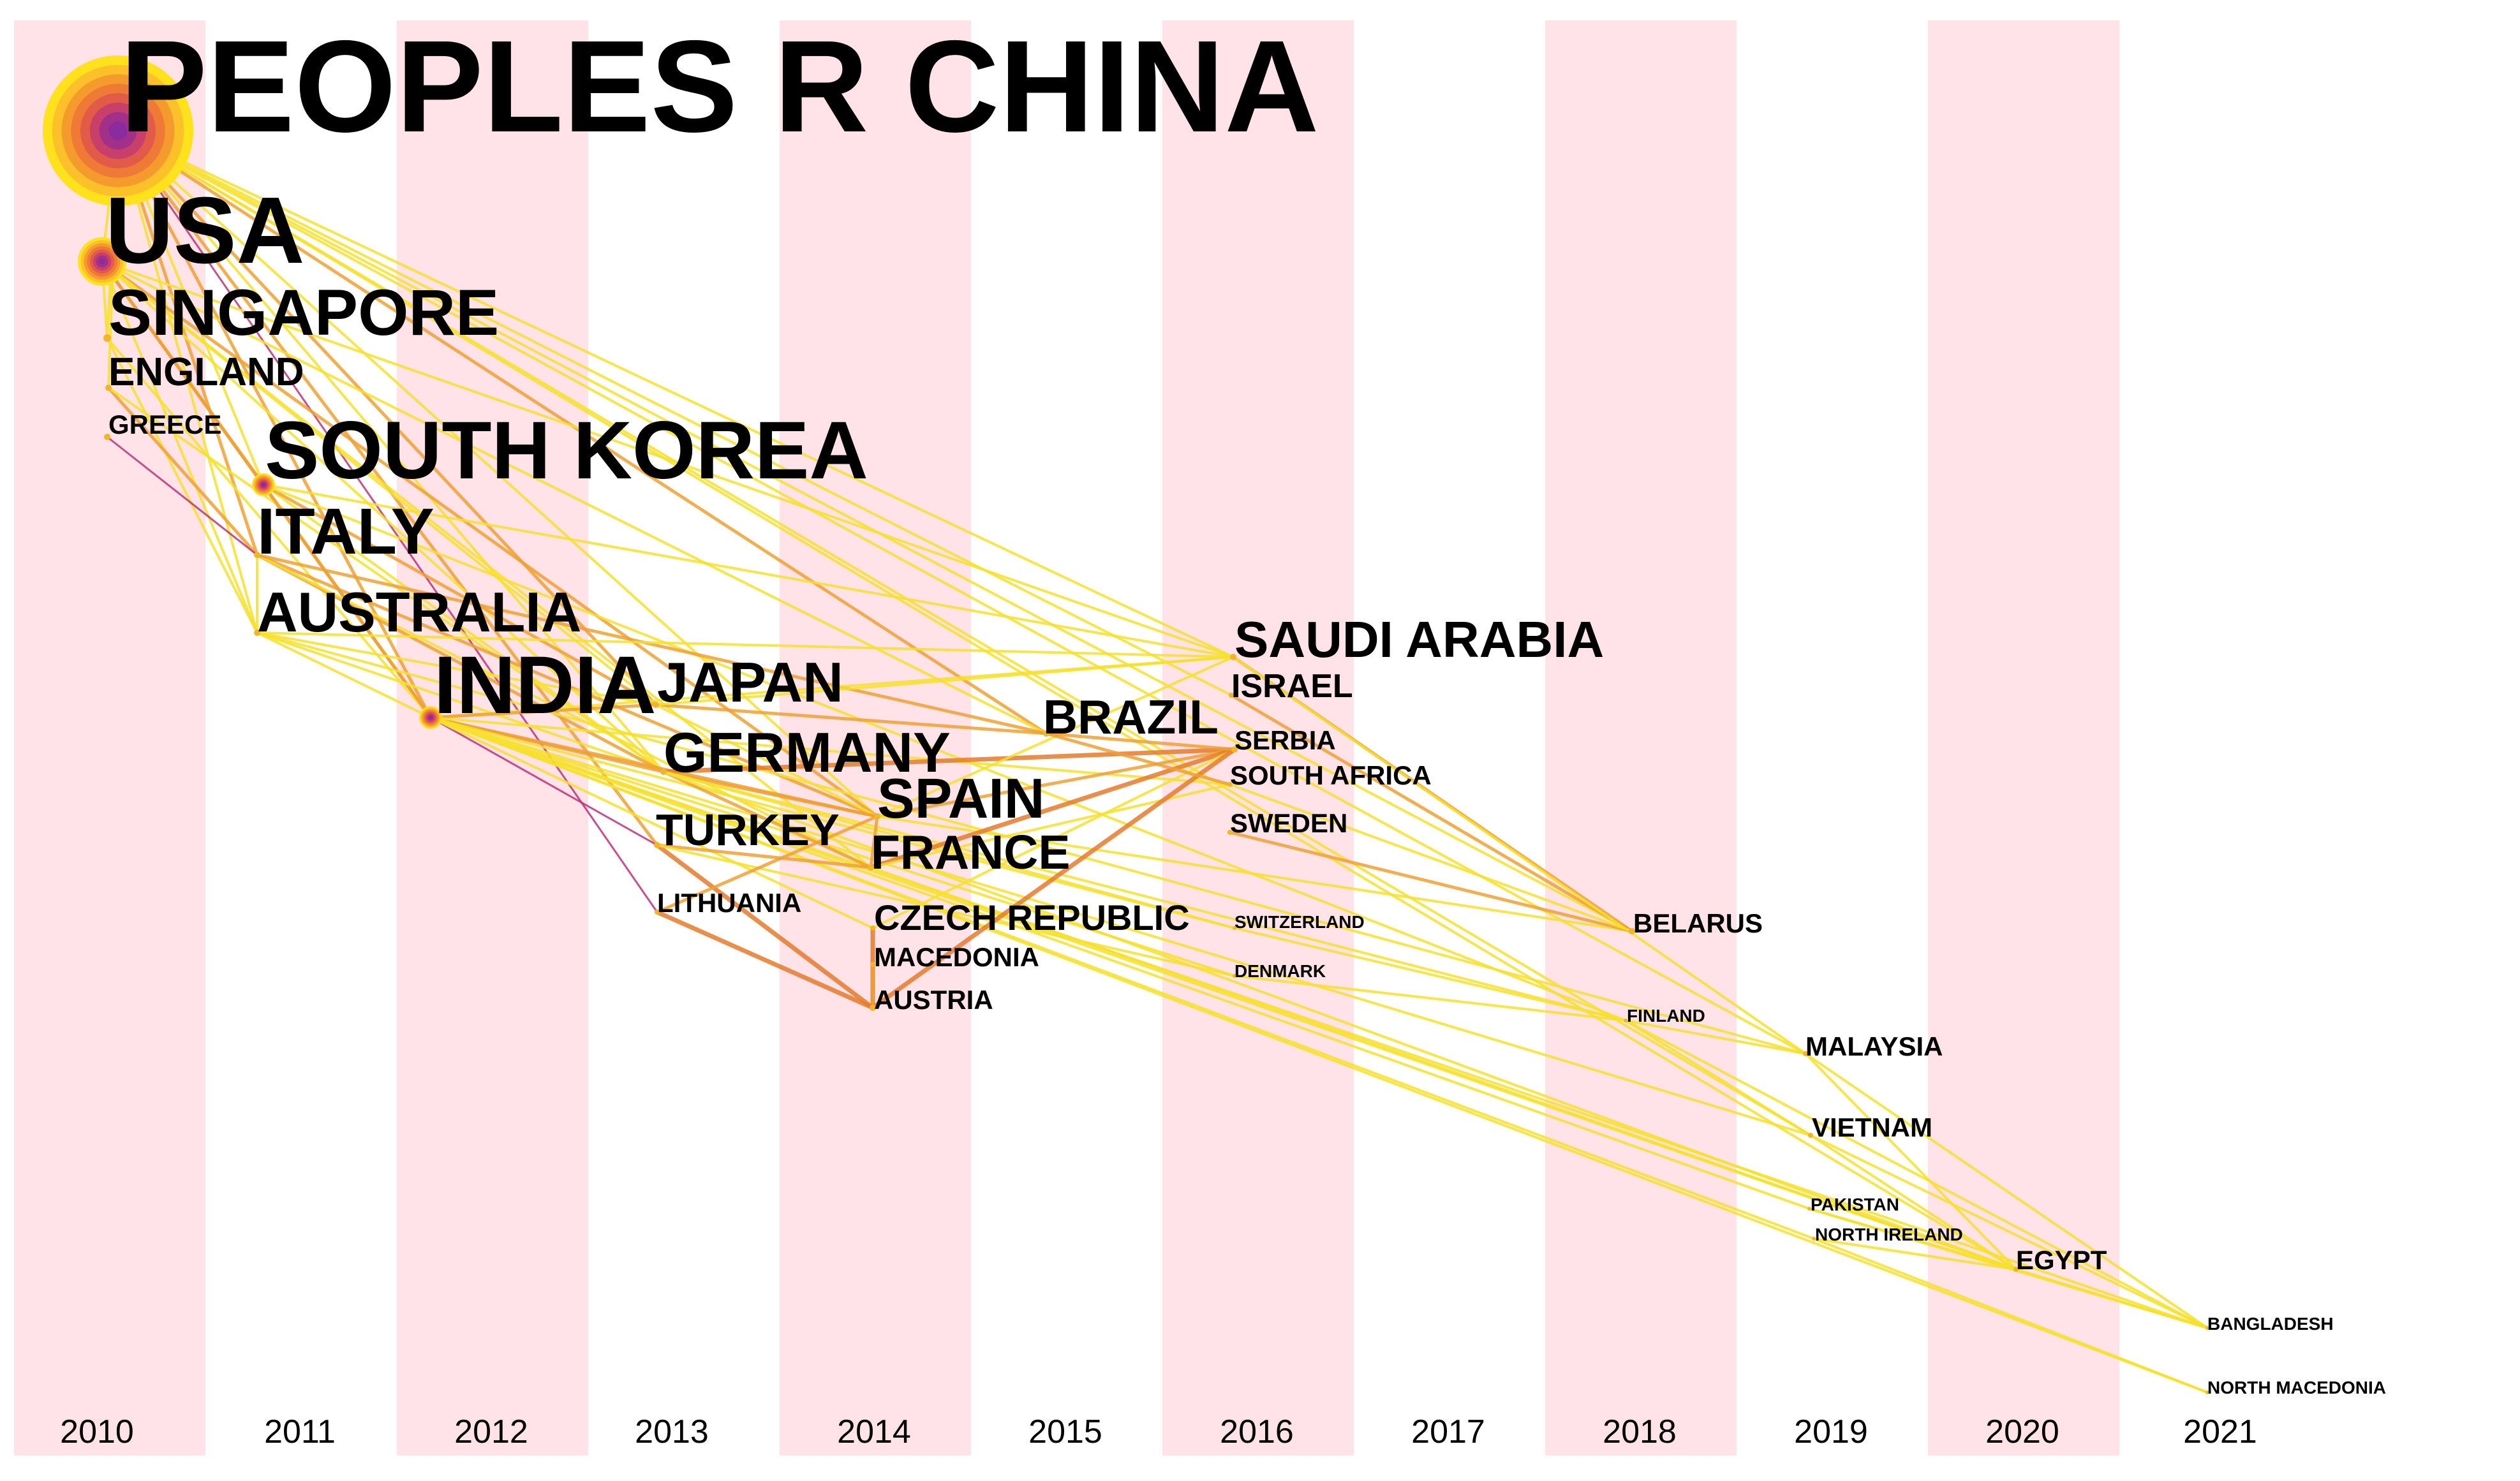  I want to click on node-southkorea, so click(263, 485).